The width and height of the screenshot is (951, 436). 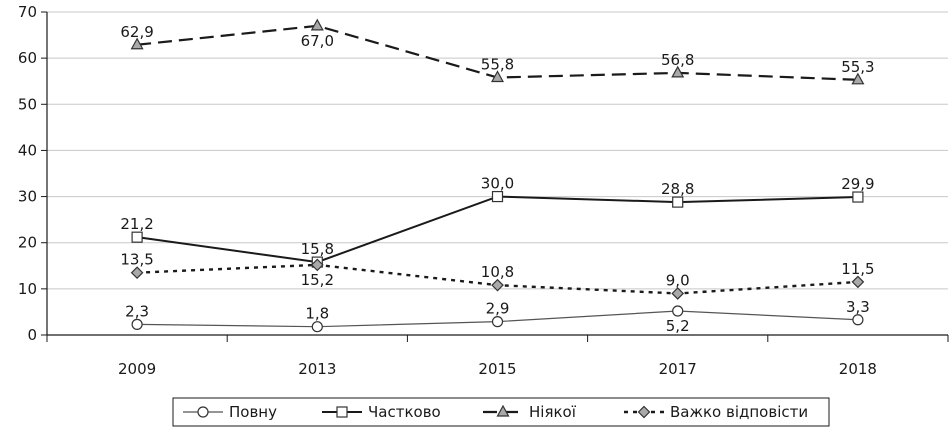 What do you see at coordinates (497, 272) in the screenshot?
I see `data-label: 10,8` at bounding box center [497, 272].